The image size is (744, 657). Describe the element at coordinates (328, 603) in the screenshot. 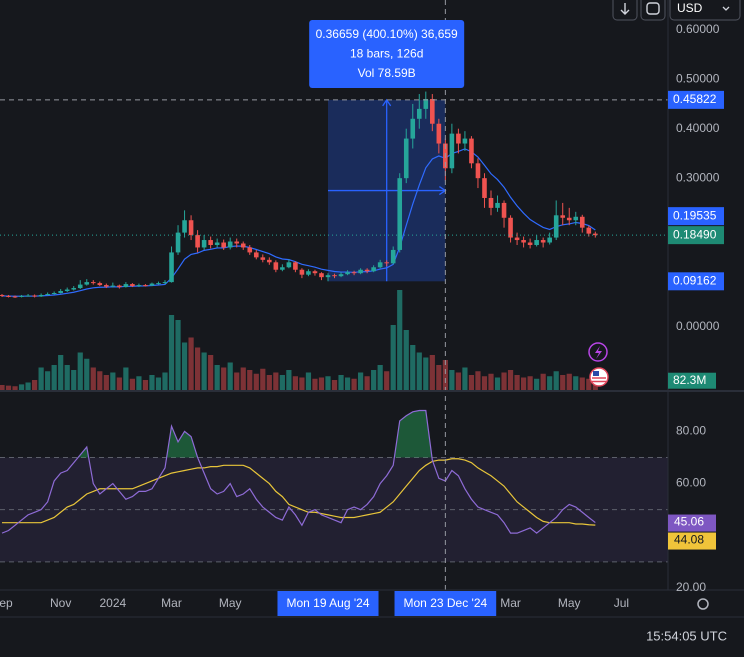

I see `time-highlight-box` at that location.